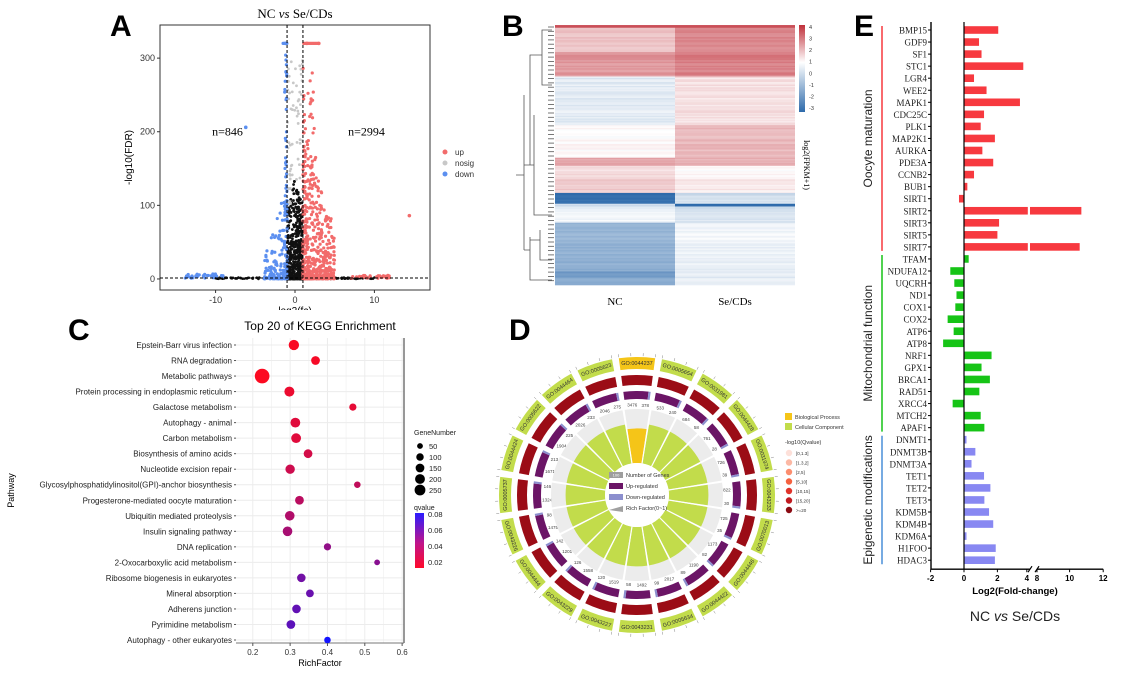 The image size is (1126, 676). Describe the element at coordinates (435, 514) in the screenshot. I see `color-legend-label: 0.08` at that location.